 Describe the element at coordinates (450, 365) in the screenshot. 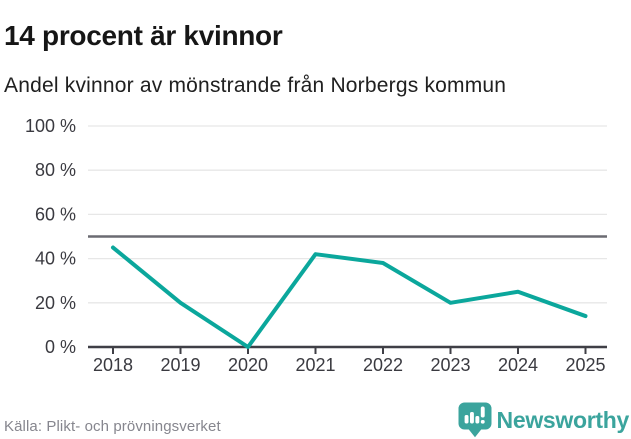

I see `x-axis-label-2023: 2023` at that location.